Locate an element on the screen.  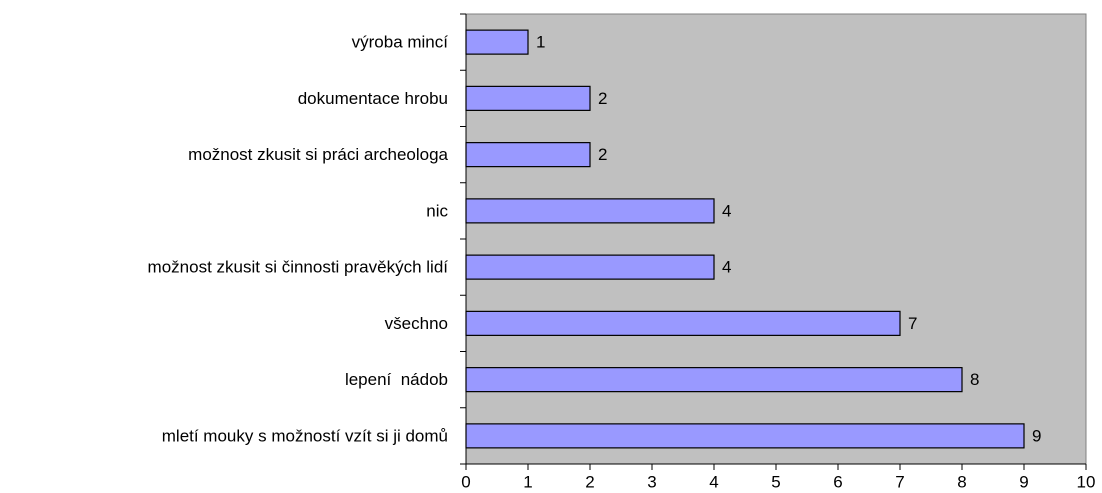
x-tick-label: 6 is located at coordinates (837, 481).